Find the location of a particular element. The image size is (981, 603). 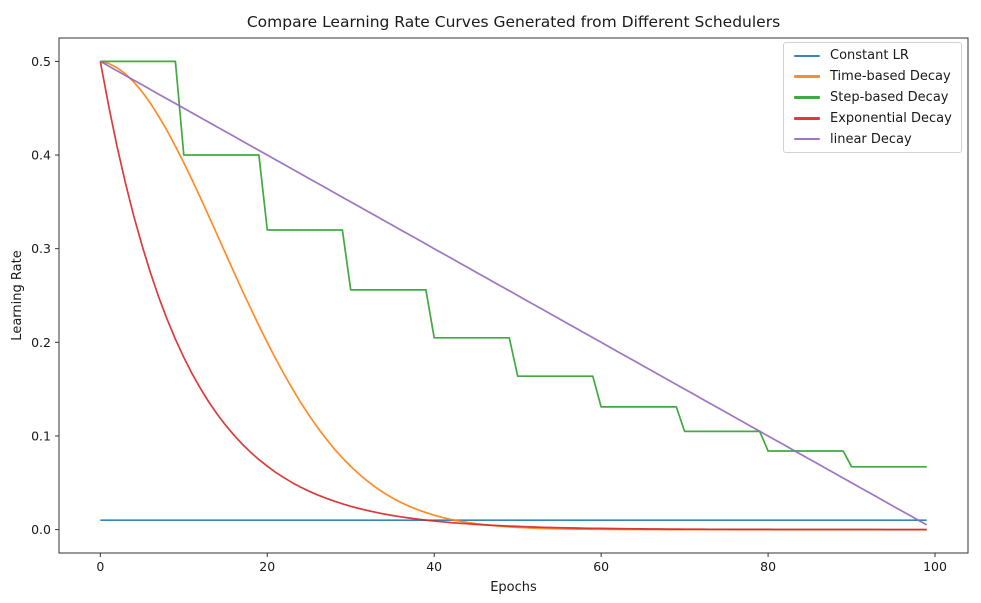

y-tick-label: 0.0 is located at coordinates (41, 529).